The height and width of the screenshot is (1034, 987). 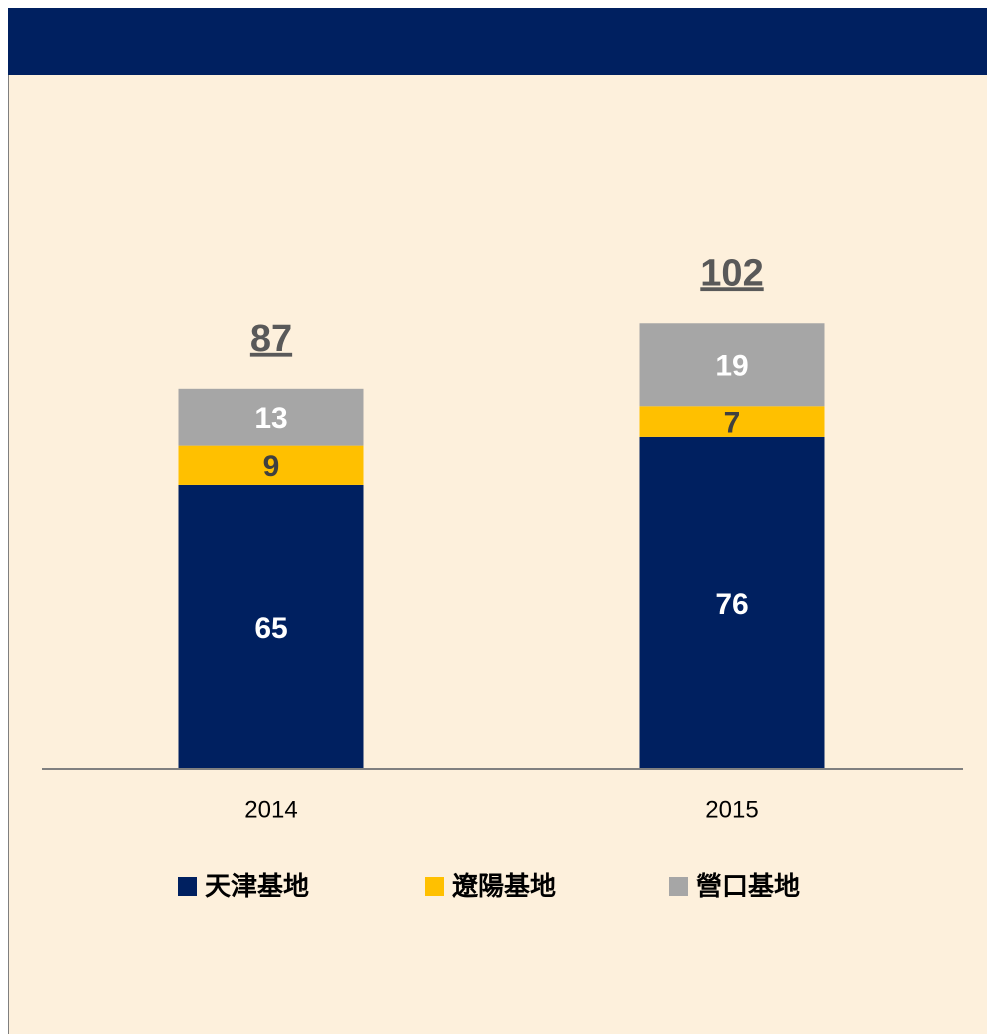 I want to click on legend-label: 天津基地, so click(x=257, y=886).